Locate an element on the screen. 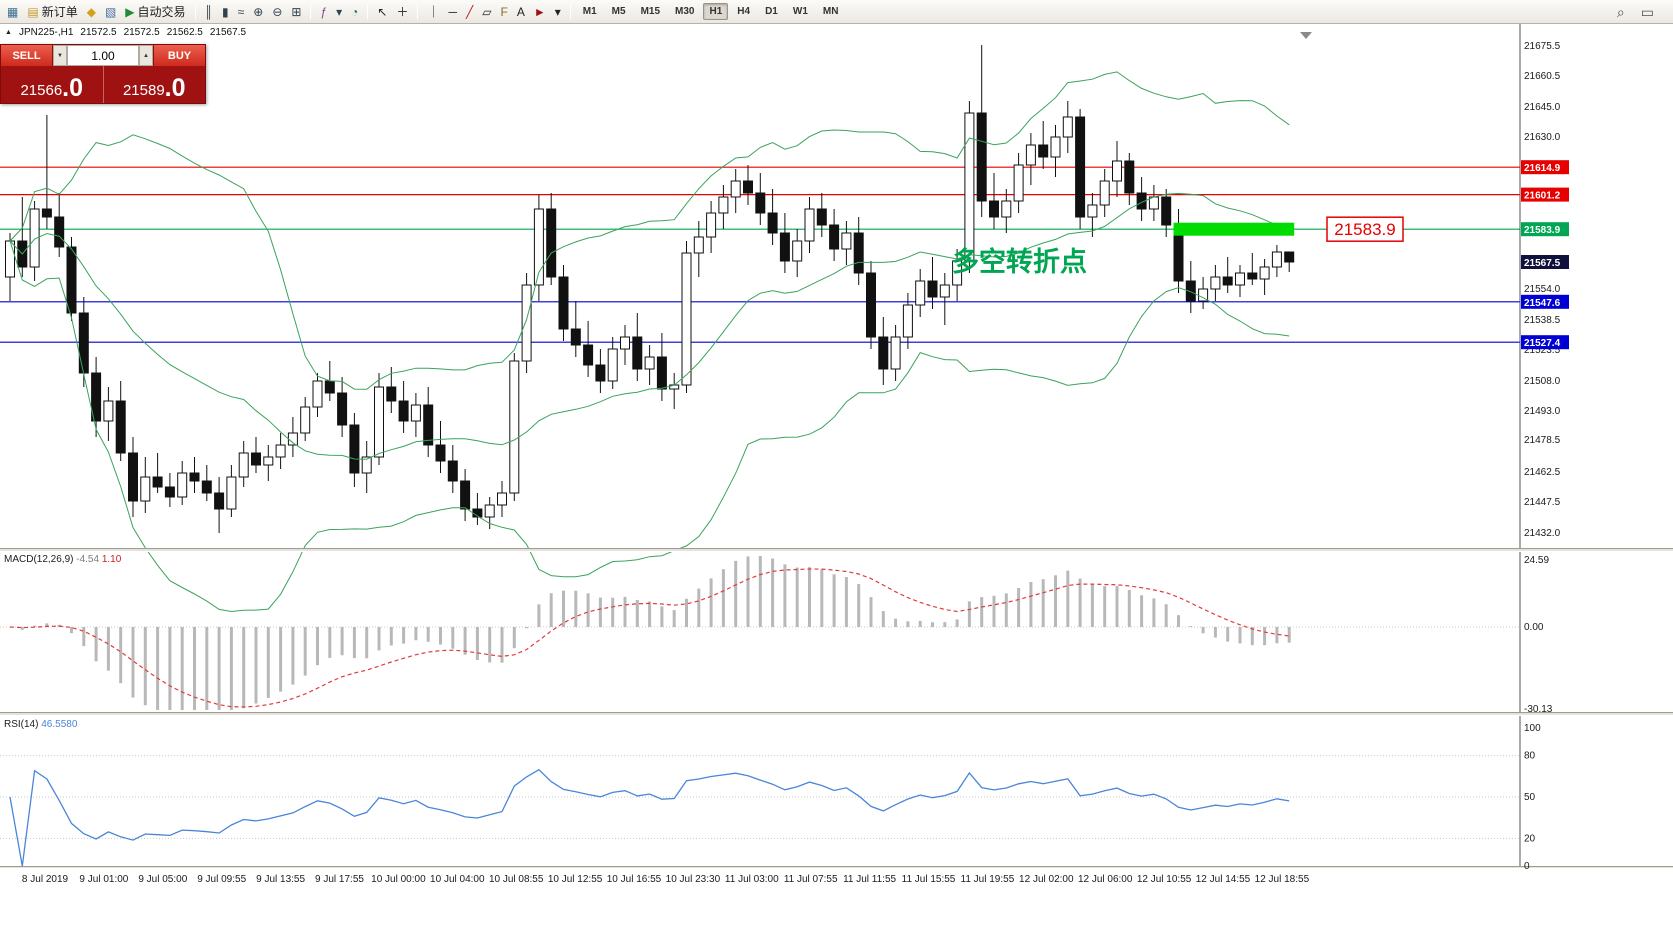 The width and height of the screenshot is (1673, 950). sell-price: 21566.0 is located at coordinates (52, 84).